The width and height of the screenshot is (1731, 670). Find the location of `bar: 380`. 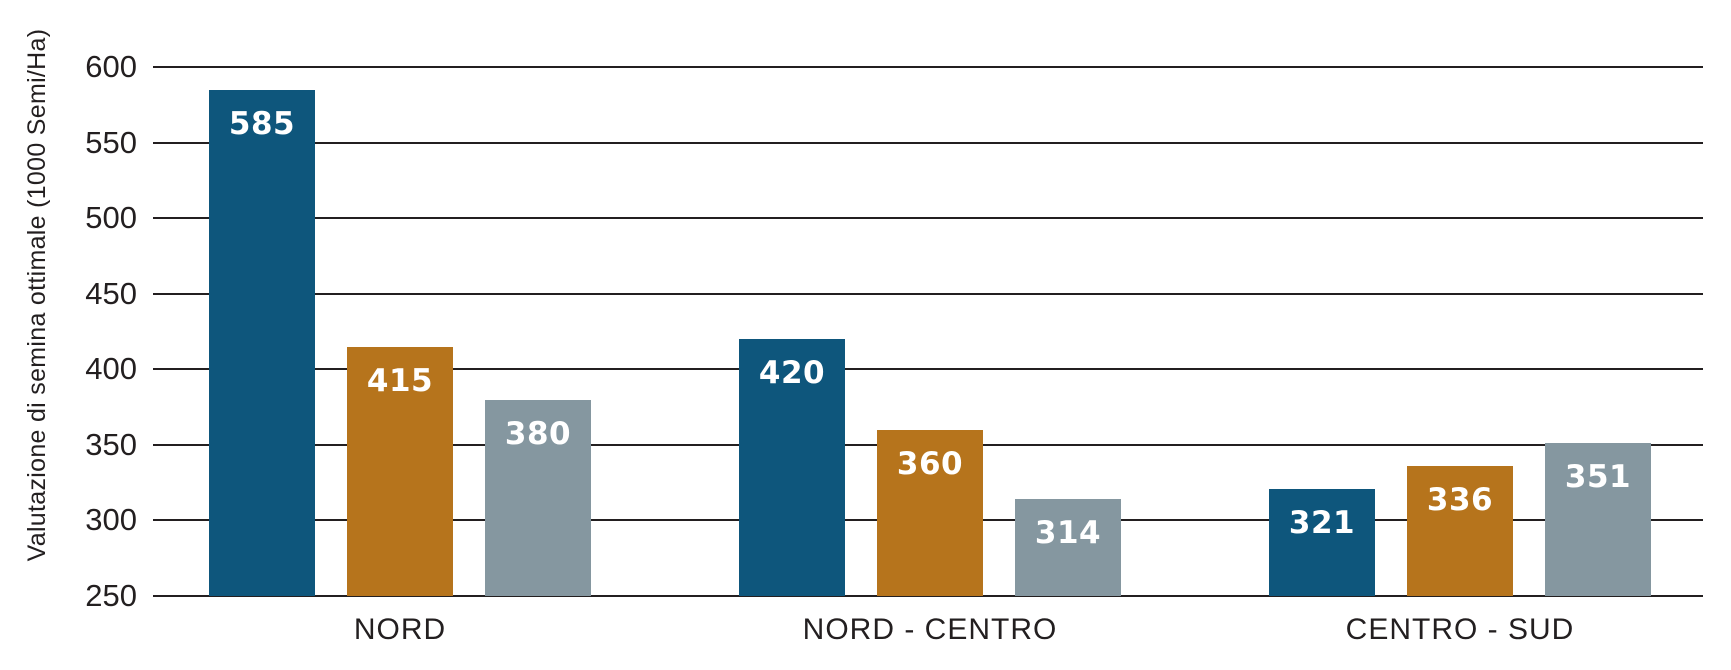

bar: 380 is located at coordinates (538, 497).